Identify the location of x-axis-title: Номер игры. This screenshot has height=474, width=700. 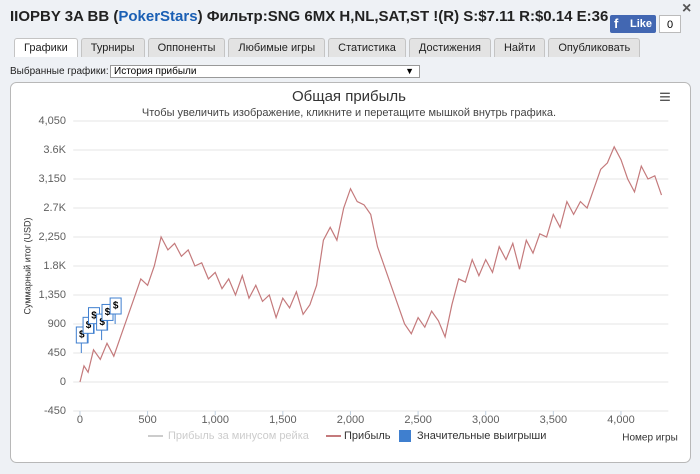
(650, 438).